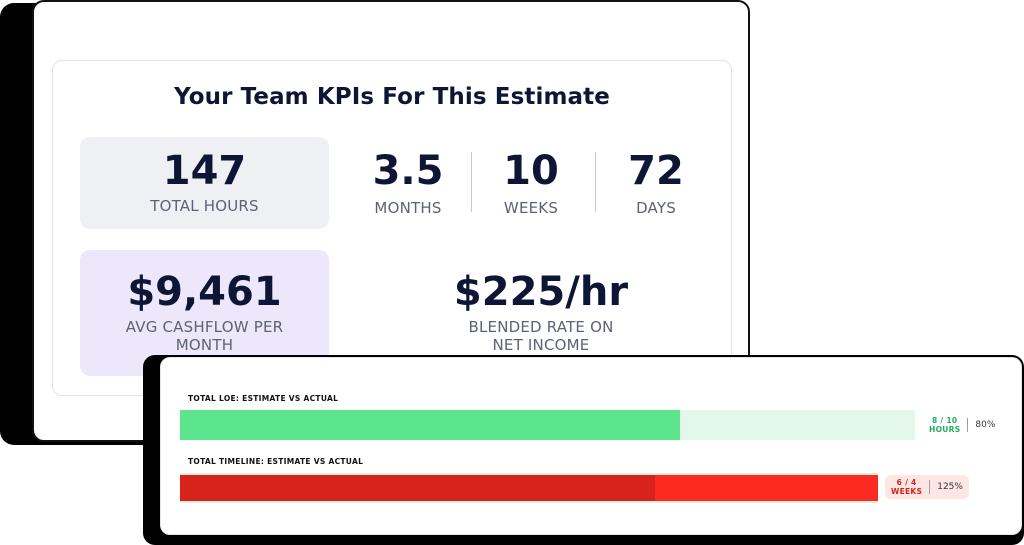 The image size is (1024, 545). I want to click on months-stat: 3.5 MONTHS, so click(408, 183).